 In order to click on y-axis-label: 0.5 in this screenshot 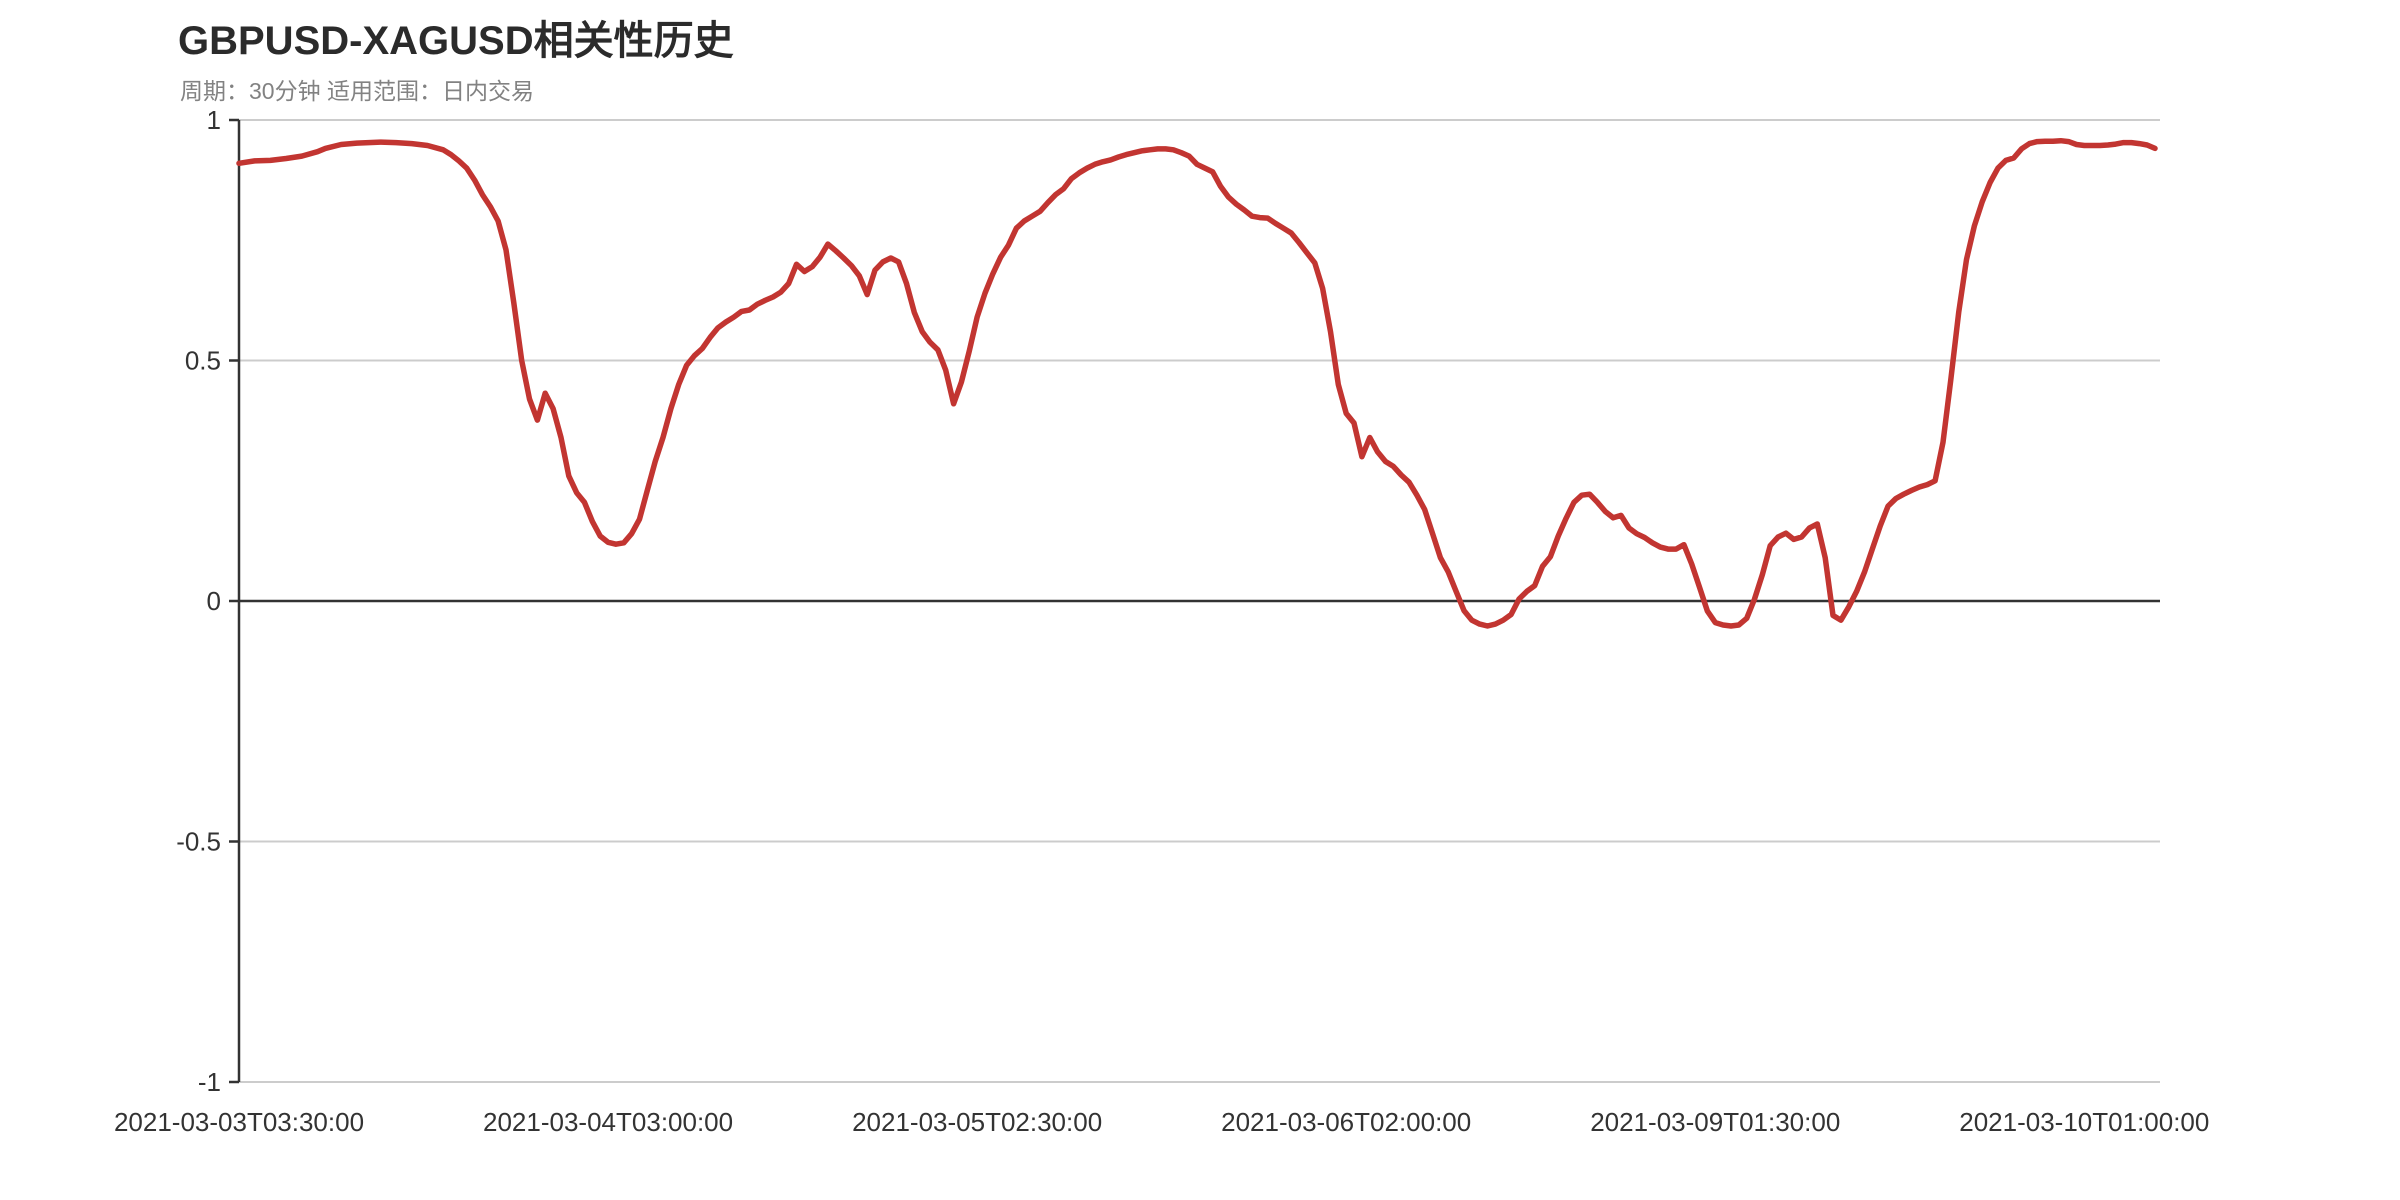, I will do `click(203, 361)`.